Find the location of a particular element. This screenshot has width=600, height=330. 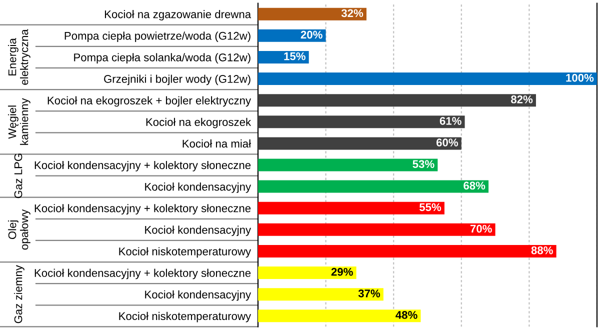

data-label: 53% is located at coordinates (423, 164).